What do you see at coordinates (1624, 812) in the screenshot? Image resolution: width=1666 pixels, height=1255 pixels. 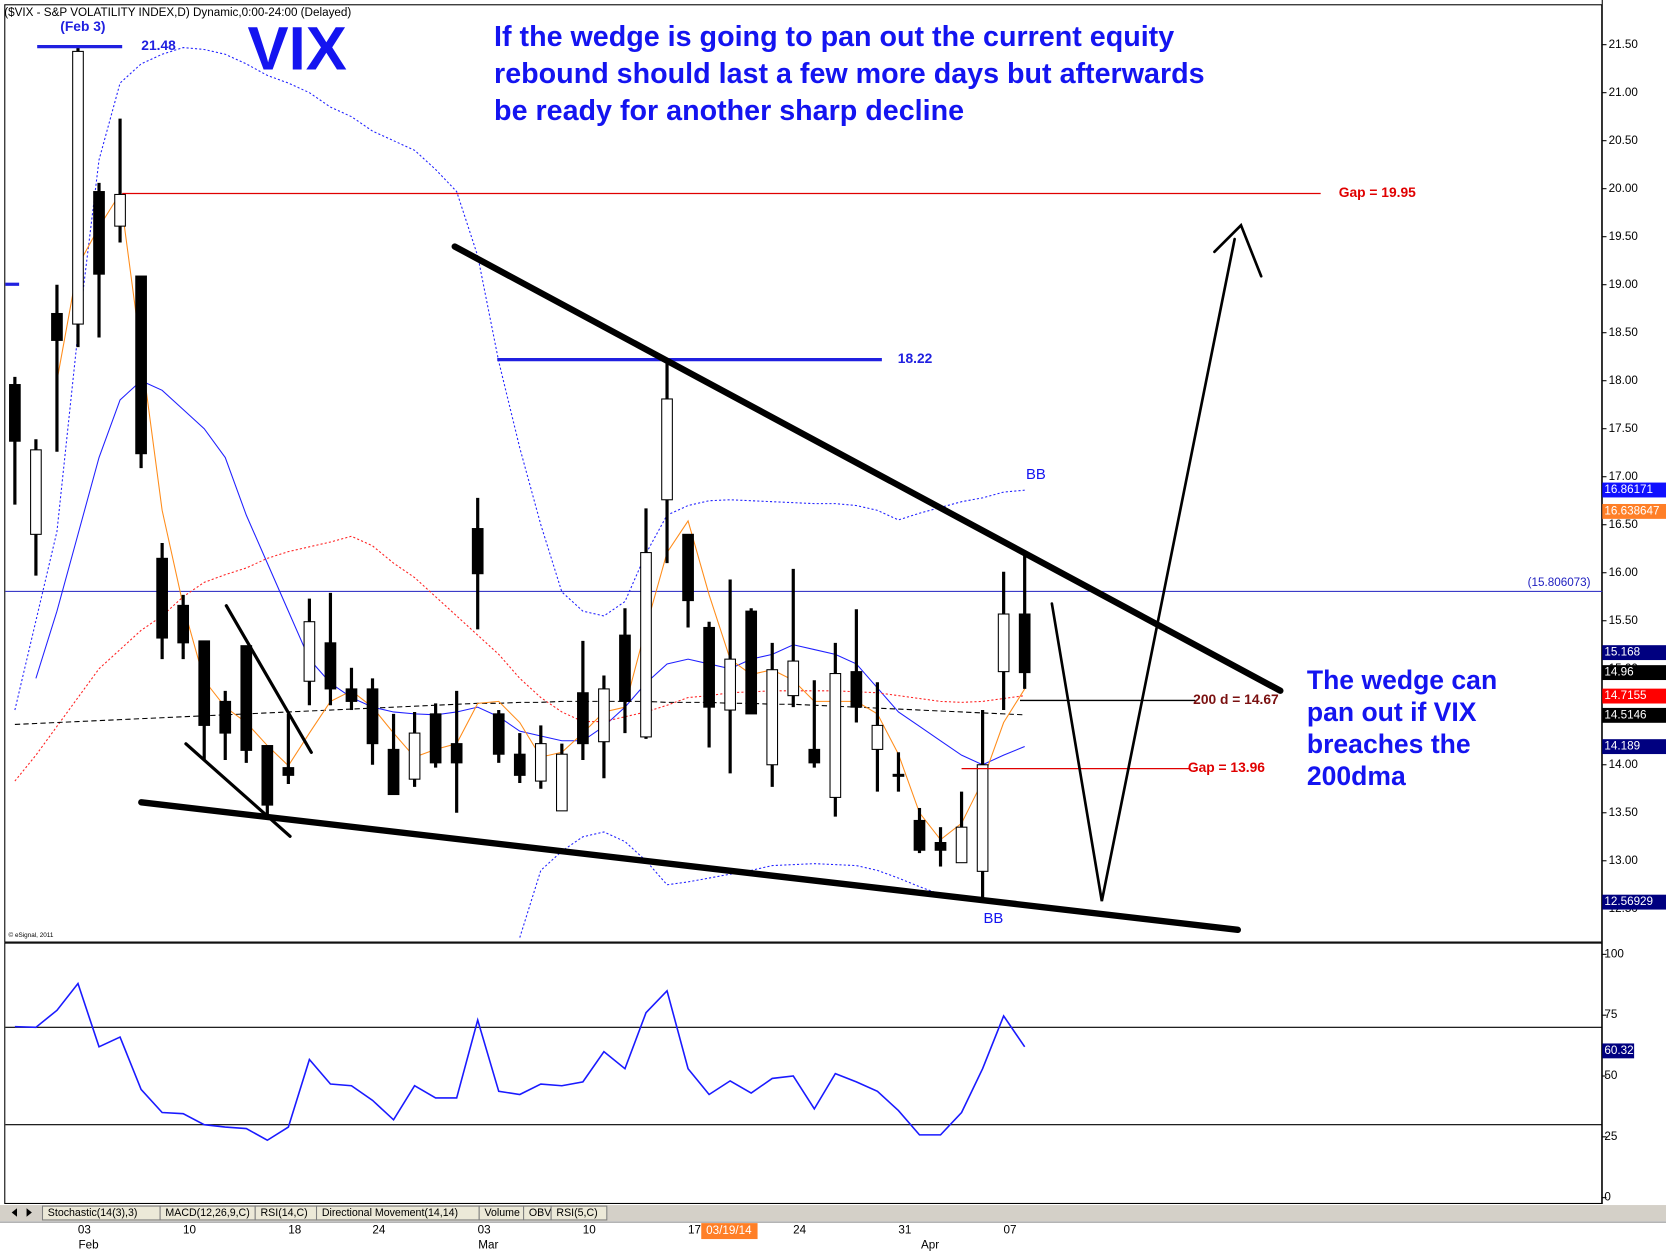 I see `y-tick-label: 13.50` at bounding box center [1624, 812].